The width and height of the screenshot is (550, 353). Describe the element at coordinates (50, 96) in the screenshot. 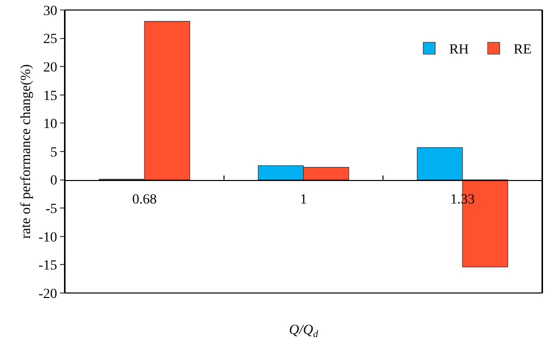

I see `y-tick-label: 15` at that location.